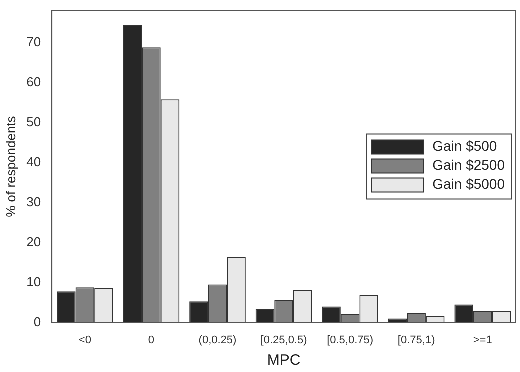  What do you see at coordinates (469, 165) in the screenshot?
I see `legend-label: Gain $2500` at bounding box center [469, 165].